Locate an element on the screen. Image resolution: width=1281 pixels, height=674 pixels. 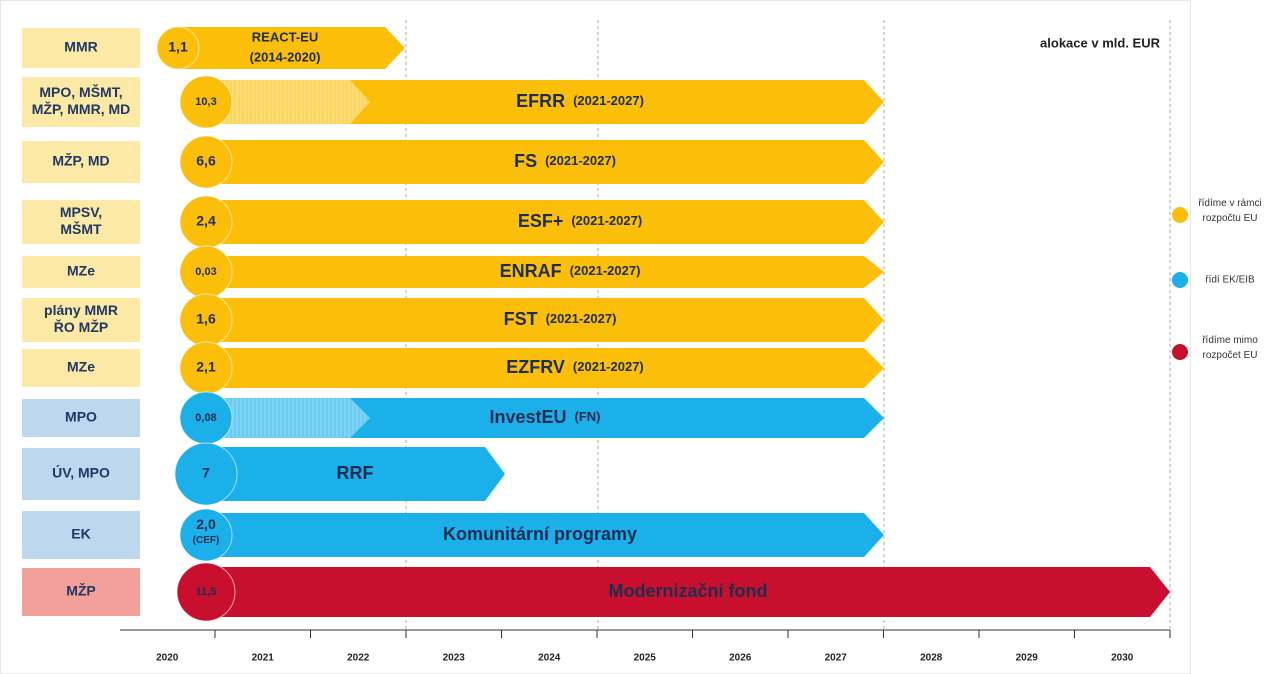
year-label: 2029 is located at coordinates (1027, 658).